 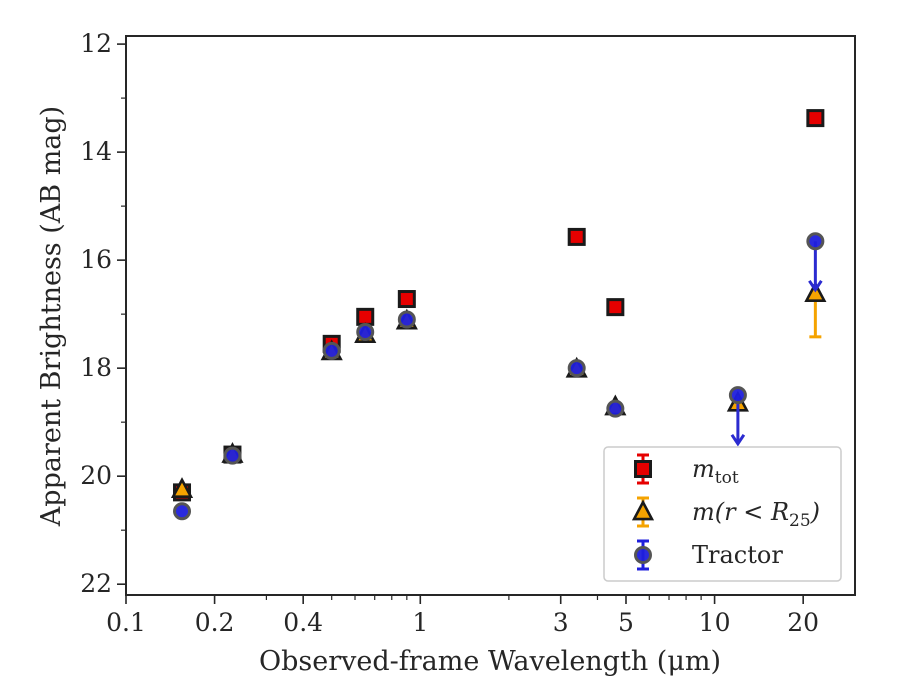 What do you see at coordinates (803, 622) in the screenshot?
I see `x-tick-label: 20` at bounding box center [803, 622].